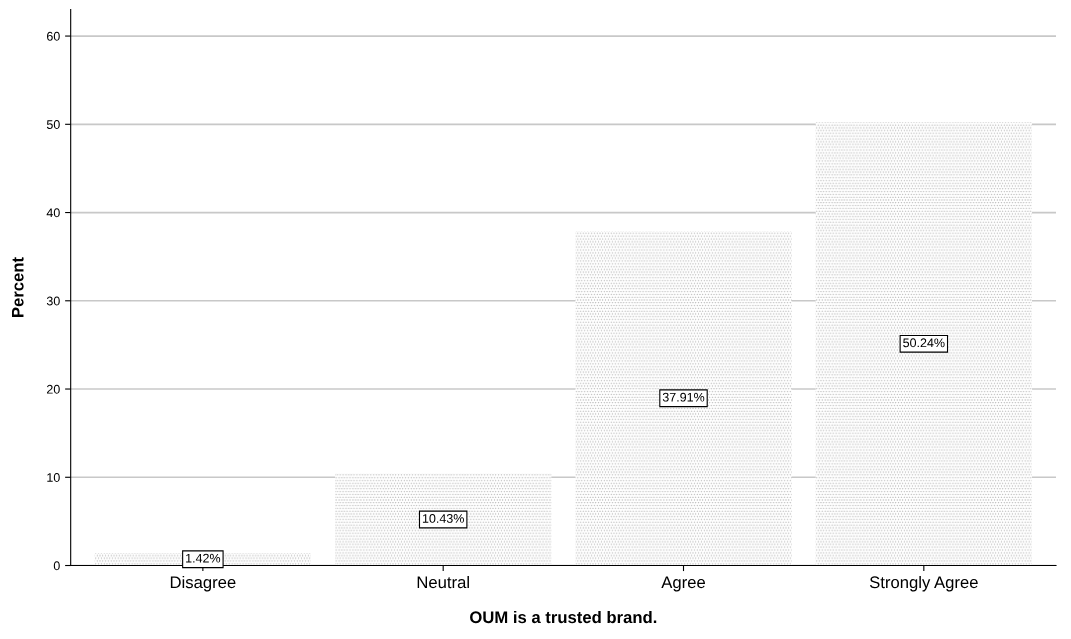 The width and height of the screenshot is (1071, 639). What do you see at coordinates (203, 558) in the screenshot?
I see `data-label: 1.42%` at bounding box center [203, 558].